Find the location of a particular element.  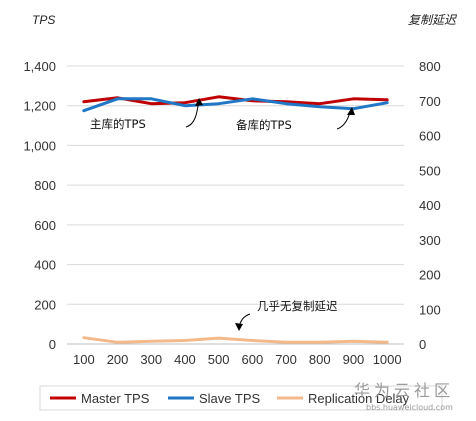

x-tick-label: 600 is located at coordinates (252, 359).